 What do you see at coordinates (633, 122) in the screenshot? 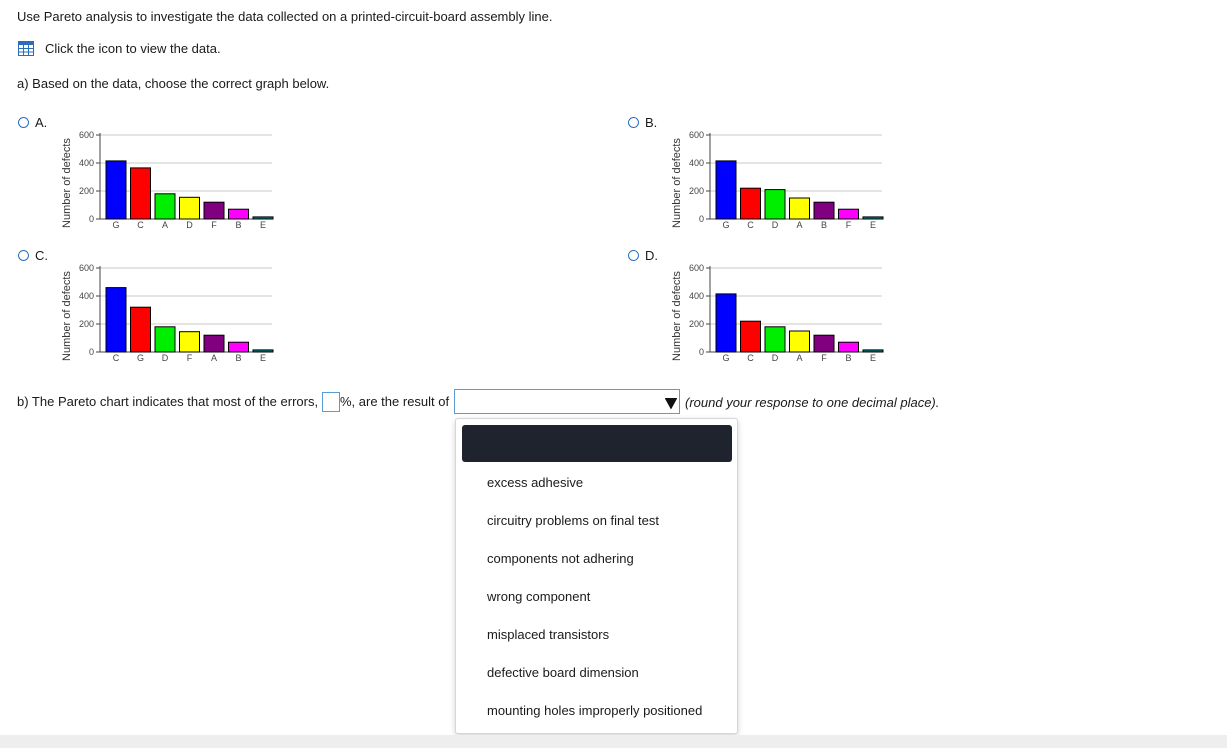
I see `option-b-radio` at bounding box center [633, 122].